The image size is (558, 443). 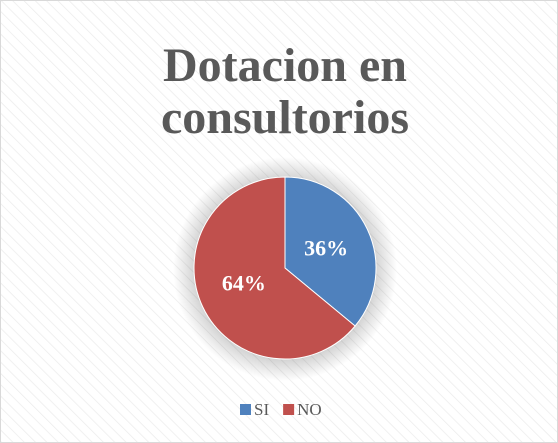 What do you see at coordinates (244, 282) in the screenshot?
I see `data-label: 64%` at bounding box center [244, 282].